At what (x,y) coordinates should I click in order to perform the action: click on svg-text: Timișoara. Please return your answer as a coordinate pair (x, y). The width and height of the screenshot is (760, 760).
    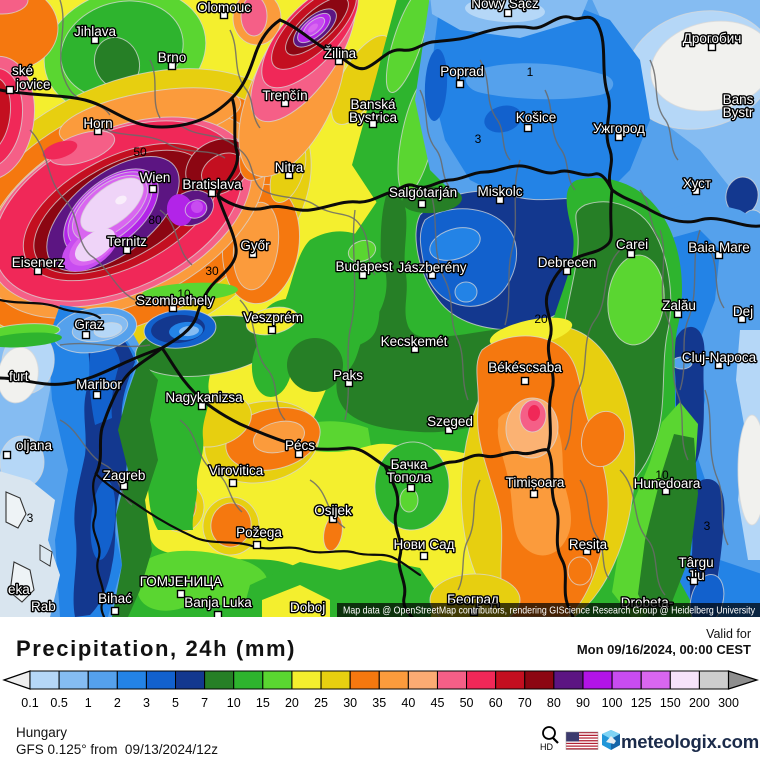
    Looking at the image, I should click on (535, 482).